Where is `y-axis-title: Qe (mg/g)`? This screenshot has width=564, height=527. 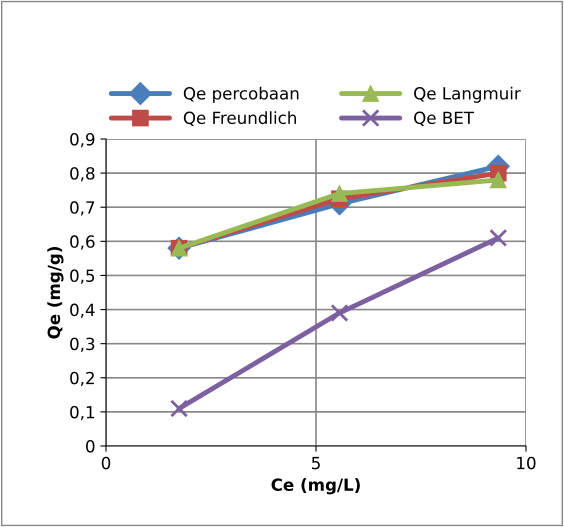 y-axis-title: Qe (mg/g) is located at coordinates (55, 293).